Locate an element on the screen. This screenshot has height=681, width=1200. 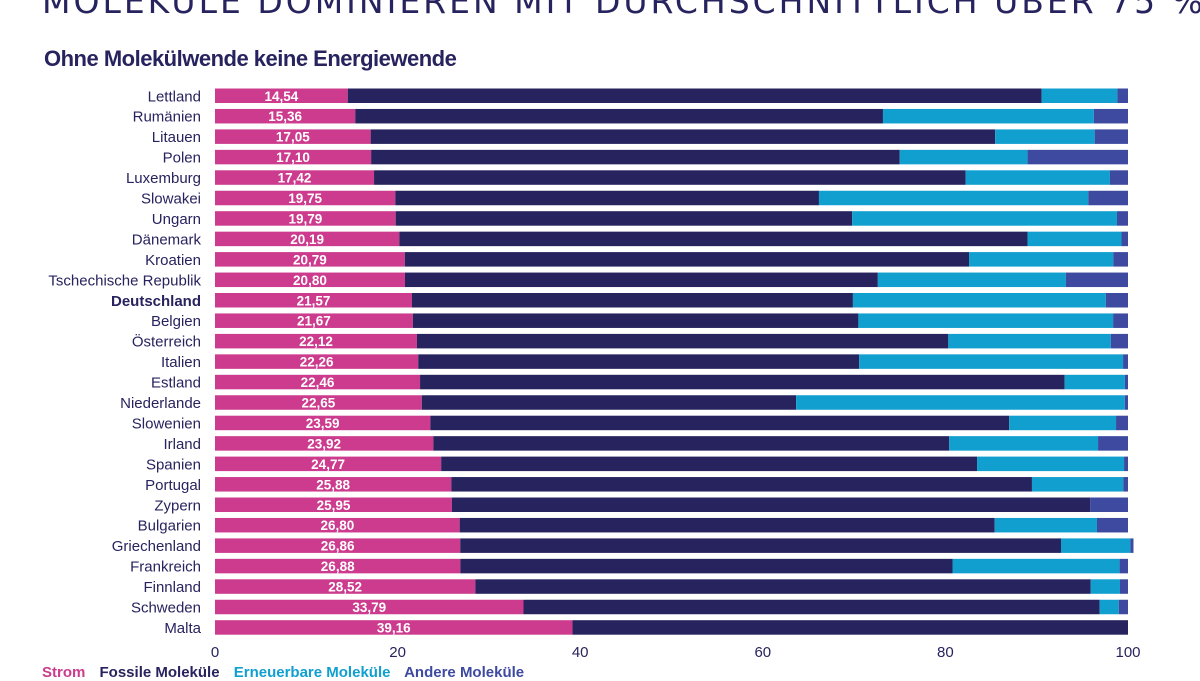
category-label-bulgarien: Bulgarien is located at coordinates (169, 526).